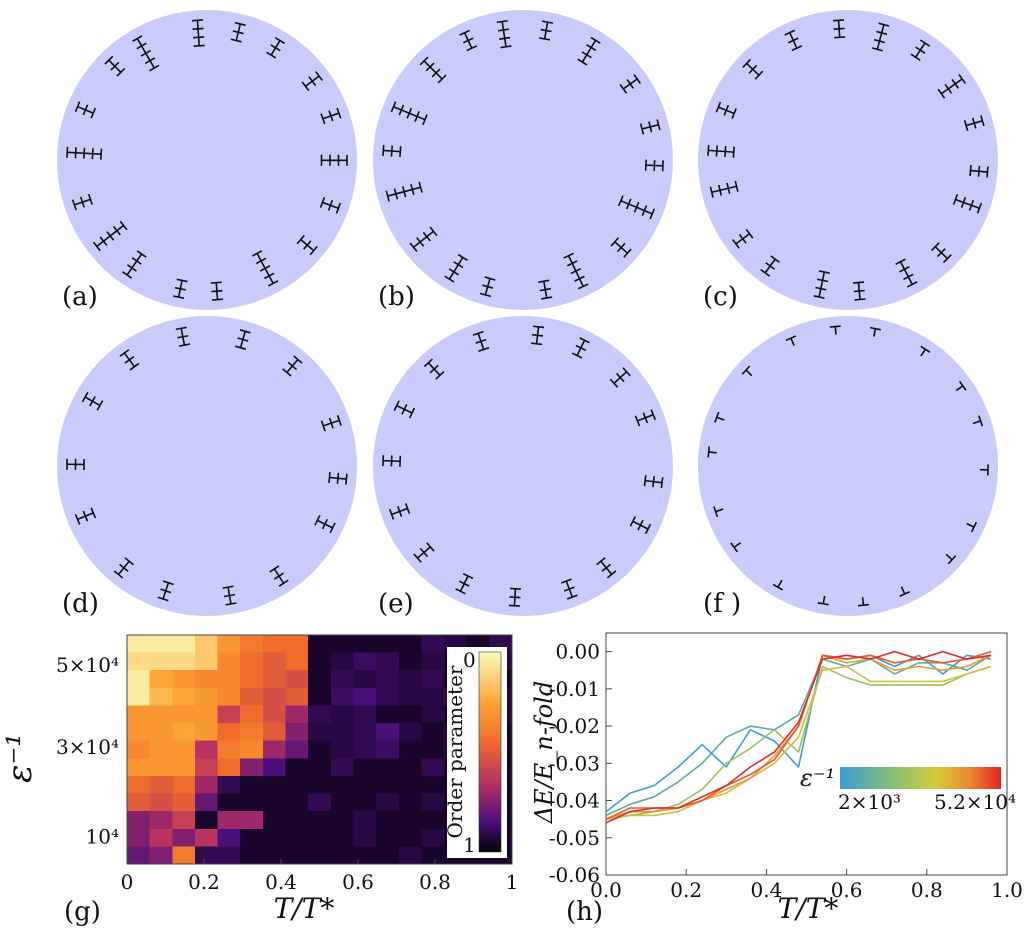  Describe the element at coordinates (574, 726) in the screenshot. I see `linechart-y-tick-label: -0.02` at that location.